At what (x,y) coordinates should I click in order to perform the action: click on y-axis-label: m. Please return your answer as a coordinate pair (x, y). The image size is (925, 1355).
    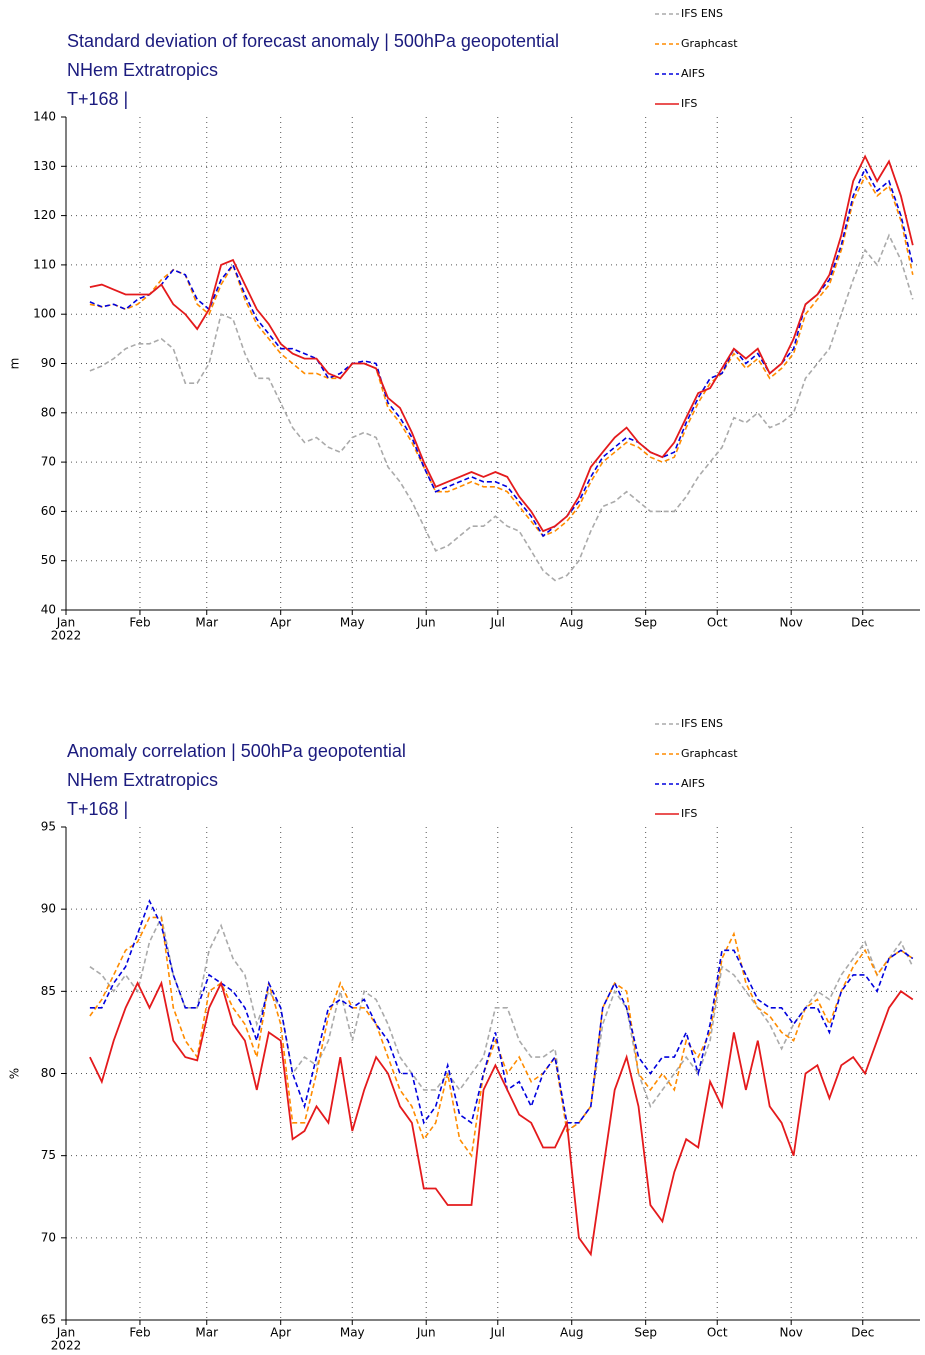
    Looking at the image, I should click on (15, 364).